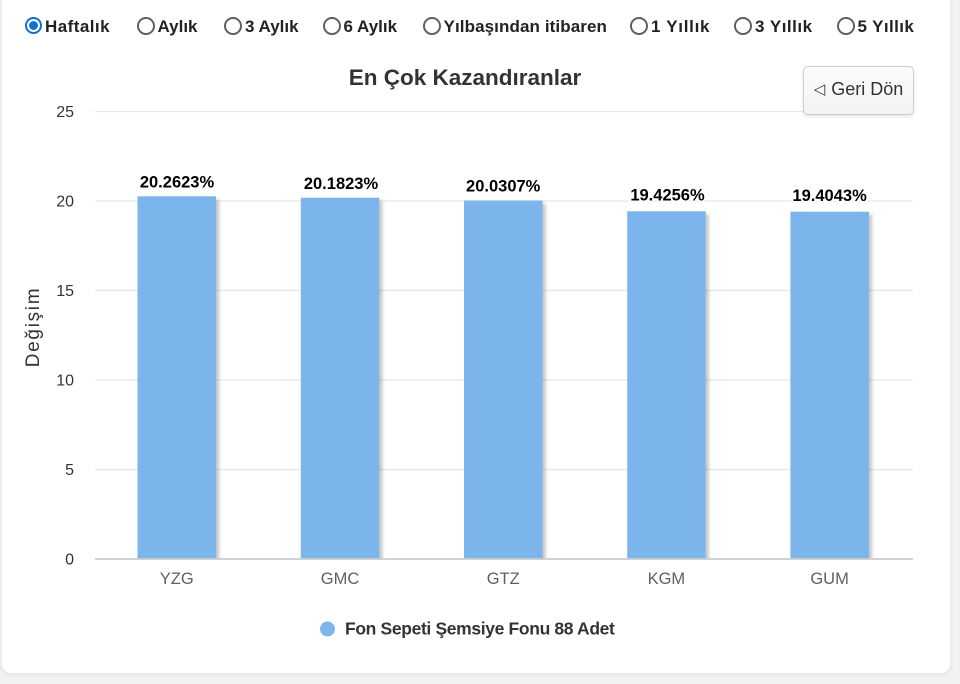  Describe the element at coordinates (69, 560) in the screenshot. I see `svg-text: 0` at that location.